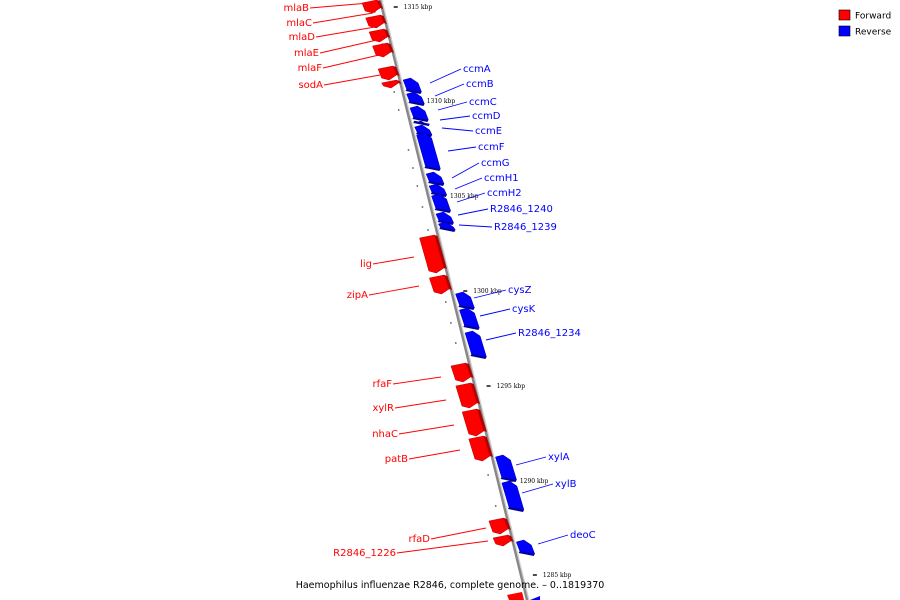 Image resolution: width=900 pixels, height=600 pixels. What do you see at coordinates (497, 227) in the screenshot?
I see `gene-r2846-1239: R2846_1239` at bounding box center [497, 227].